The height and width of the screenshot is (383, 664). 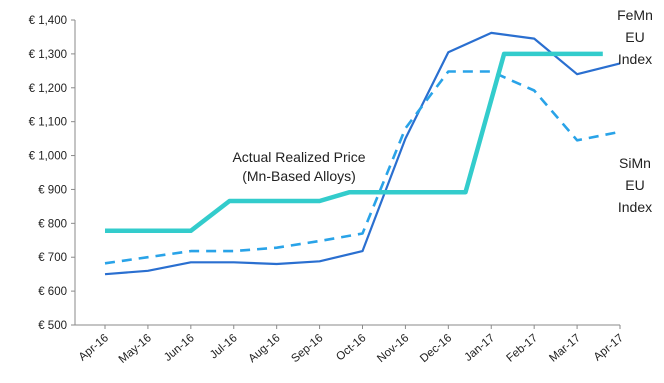 What do you see at coordinates (52, 326) in the screenshot?
I see `y-tick-label: € 500` at bounding box center [52, 326].